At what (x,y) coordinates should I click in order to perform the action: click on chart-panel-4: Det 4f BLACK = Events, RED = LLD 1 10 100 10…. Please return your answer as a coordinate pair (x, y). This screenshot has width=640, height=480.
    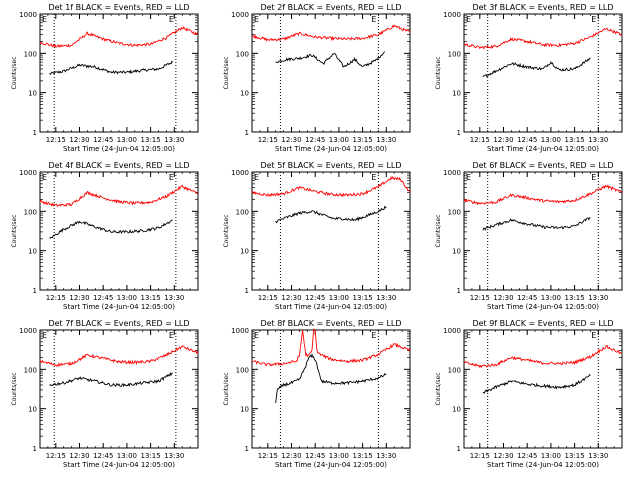
    Looking at the image, I should click on (105, 236).